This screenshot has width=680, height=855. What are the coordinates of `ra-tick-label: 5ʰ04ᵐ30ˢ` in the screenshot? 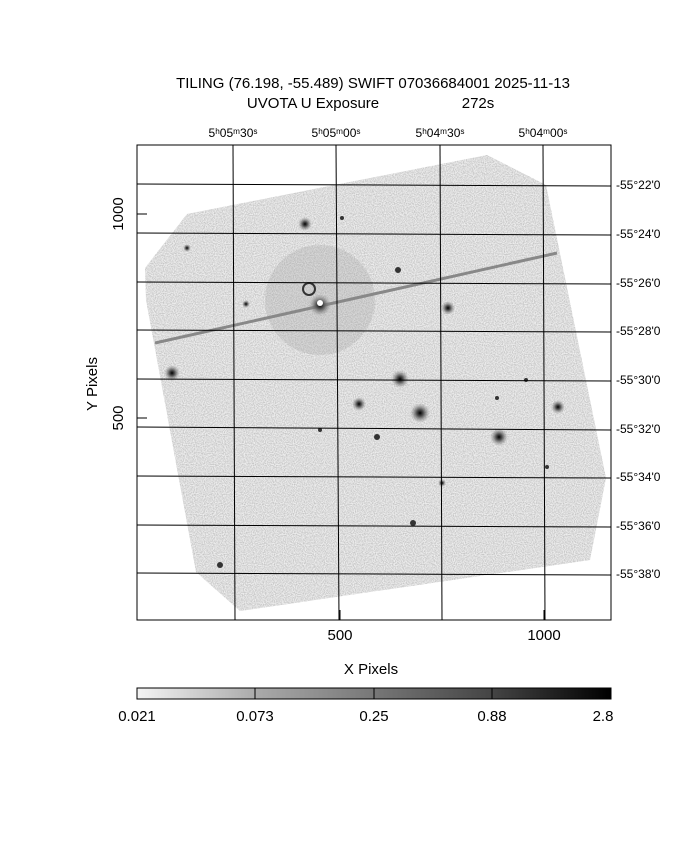 It's located at (440, 133).